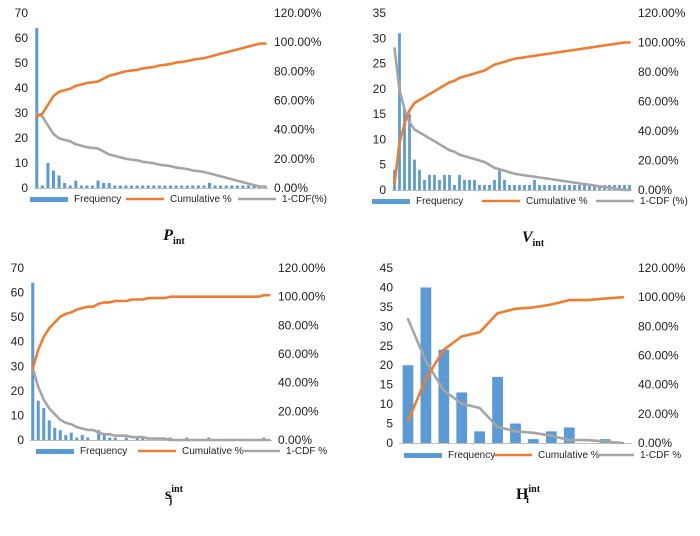 This screenshot has width=700, height=536. What do you see at coordinates (167, 235) in the screenshot?
I see `caption-variable: P` at bounding box center [167, 235].